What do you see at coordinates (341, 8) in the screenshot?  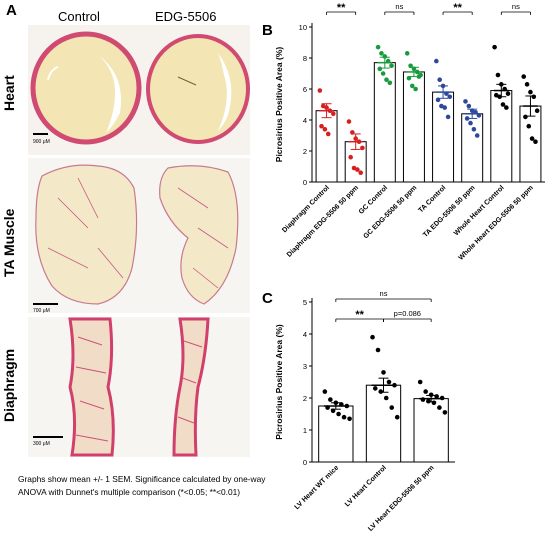 I see `chart0-sig-label-0: **` at bounding box center [341, 8].